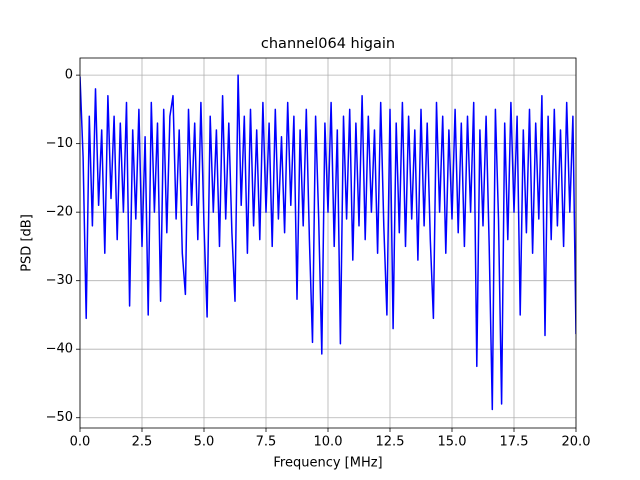 This screenshot has width=640, height=480. I want to click on y-tick-label: −10, so click(59, 143).